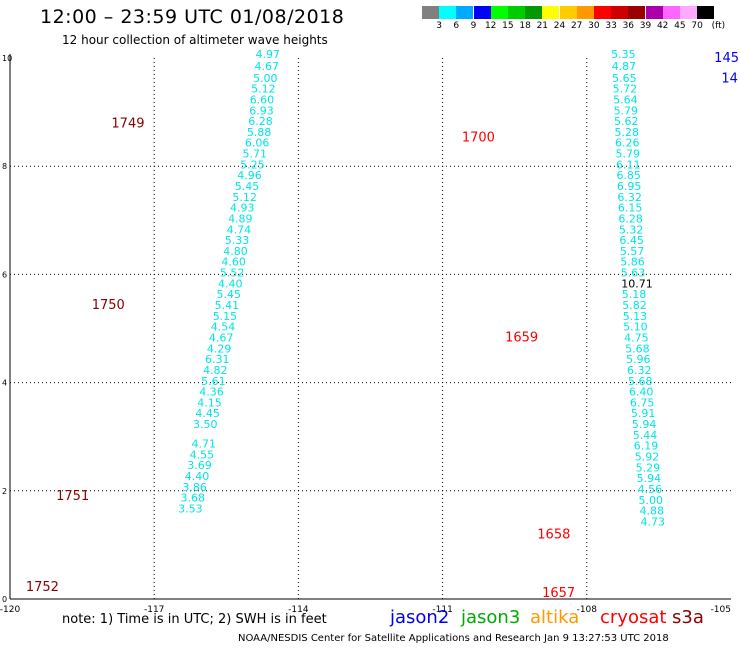 The height and width of the screenshot is (650, 740). What do you see at coordinates (628, 26) in the screenshot?
I see `scale-label: 36` at bounding box center [628, 26].